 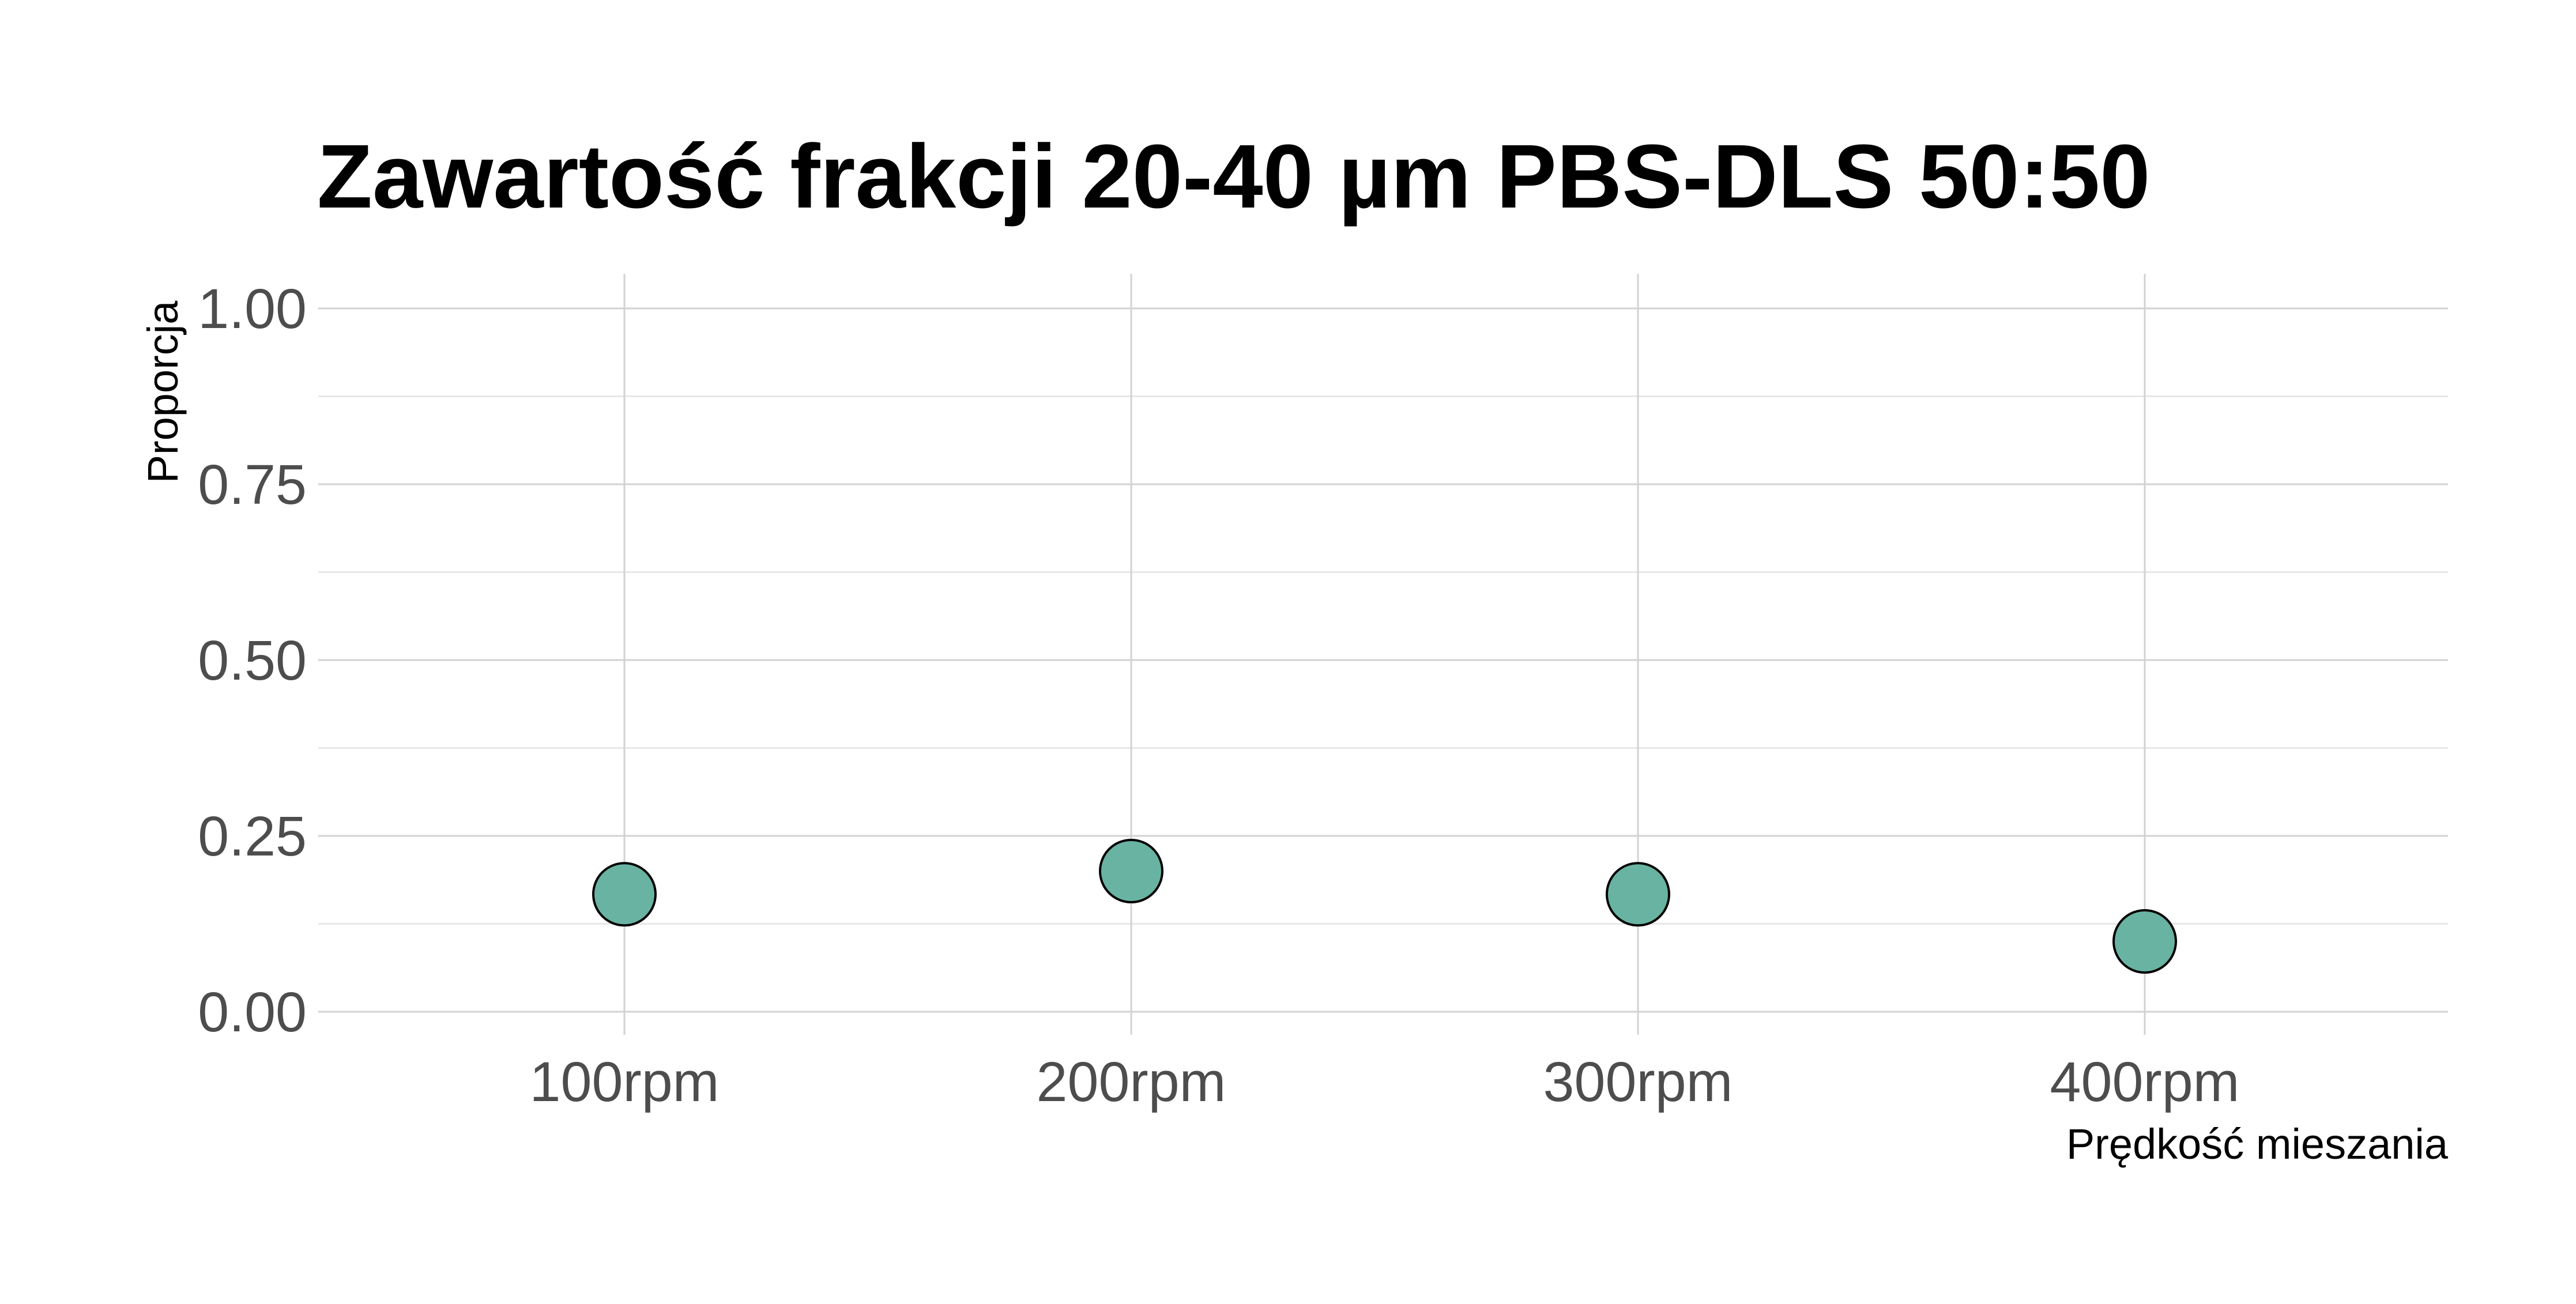 I want to click on y-tick-label: 0.25, so click(x=252, y=836).